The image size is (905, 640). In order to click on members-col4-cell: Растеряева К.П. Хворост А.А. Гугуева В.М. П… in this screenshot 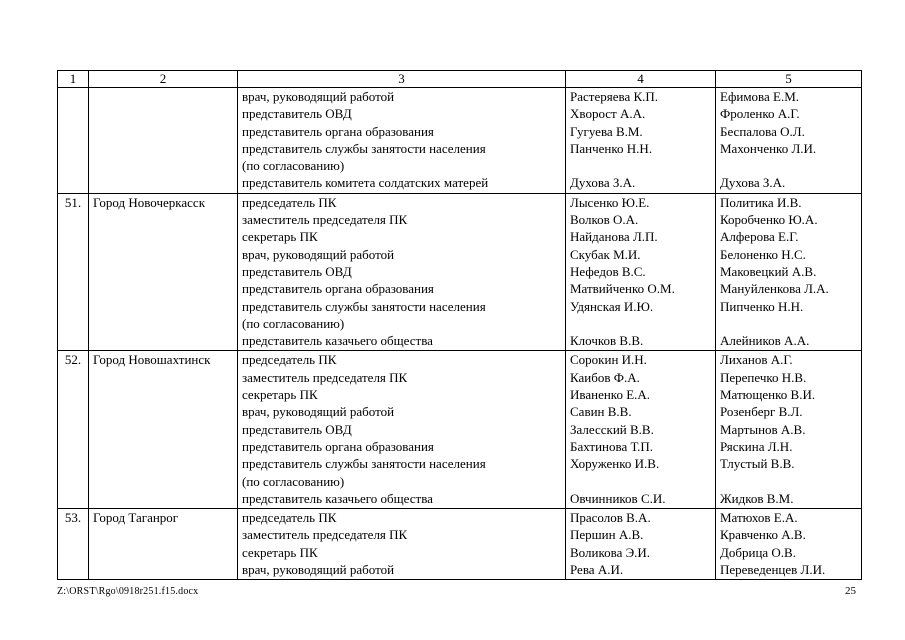, I will do `click(640, 140)`.